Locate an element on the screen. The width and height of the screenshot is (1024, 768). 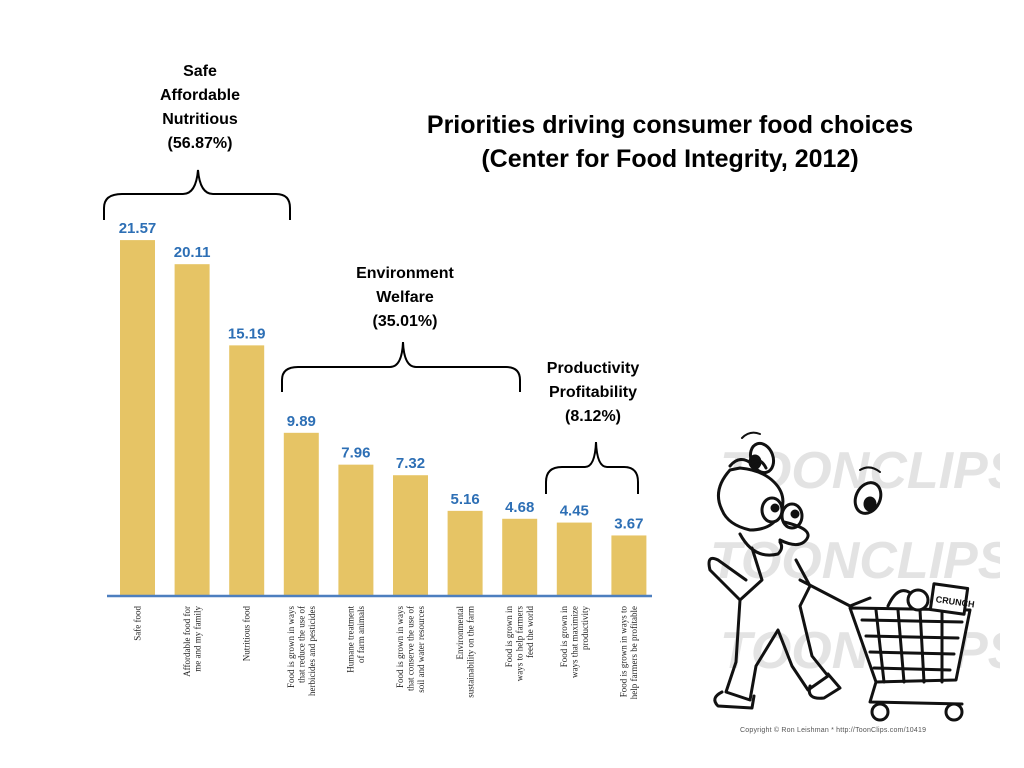
category-label: Affordable food forme and my family is located at coordinates (192, 641).